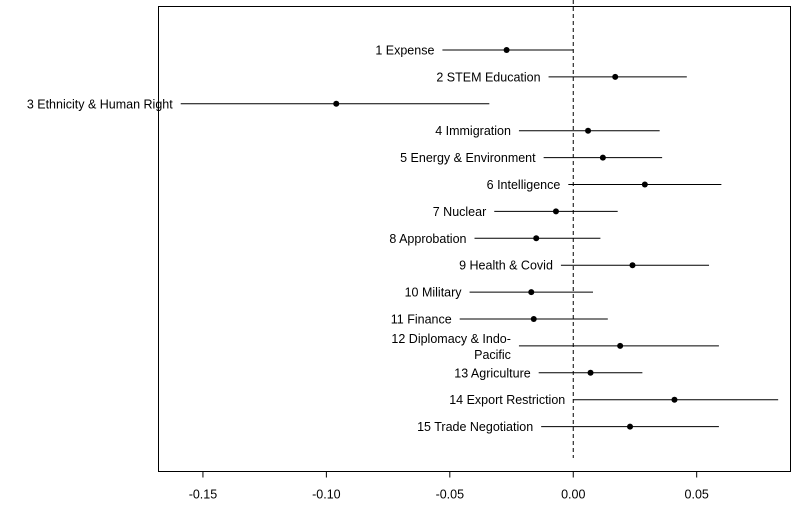 This screenshot has height=510, width=791. What do you see at coordinates (525, 212) in the screenshot?
I see `coefficient-row: 7 Nuclear` at bounding box center [525, 212].